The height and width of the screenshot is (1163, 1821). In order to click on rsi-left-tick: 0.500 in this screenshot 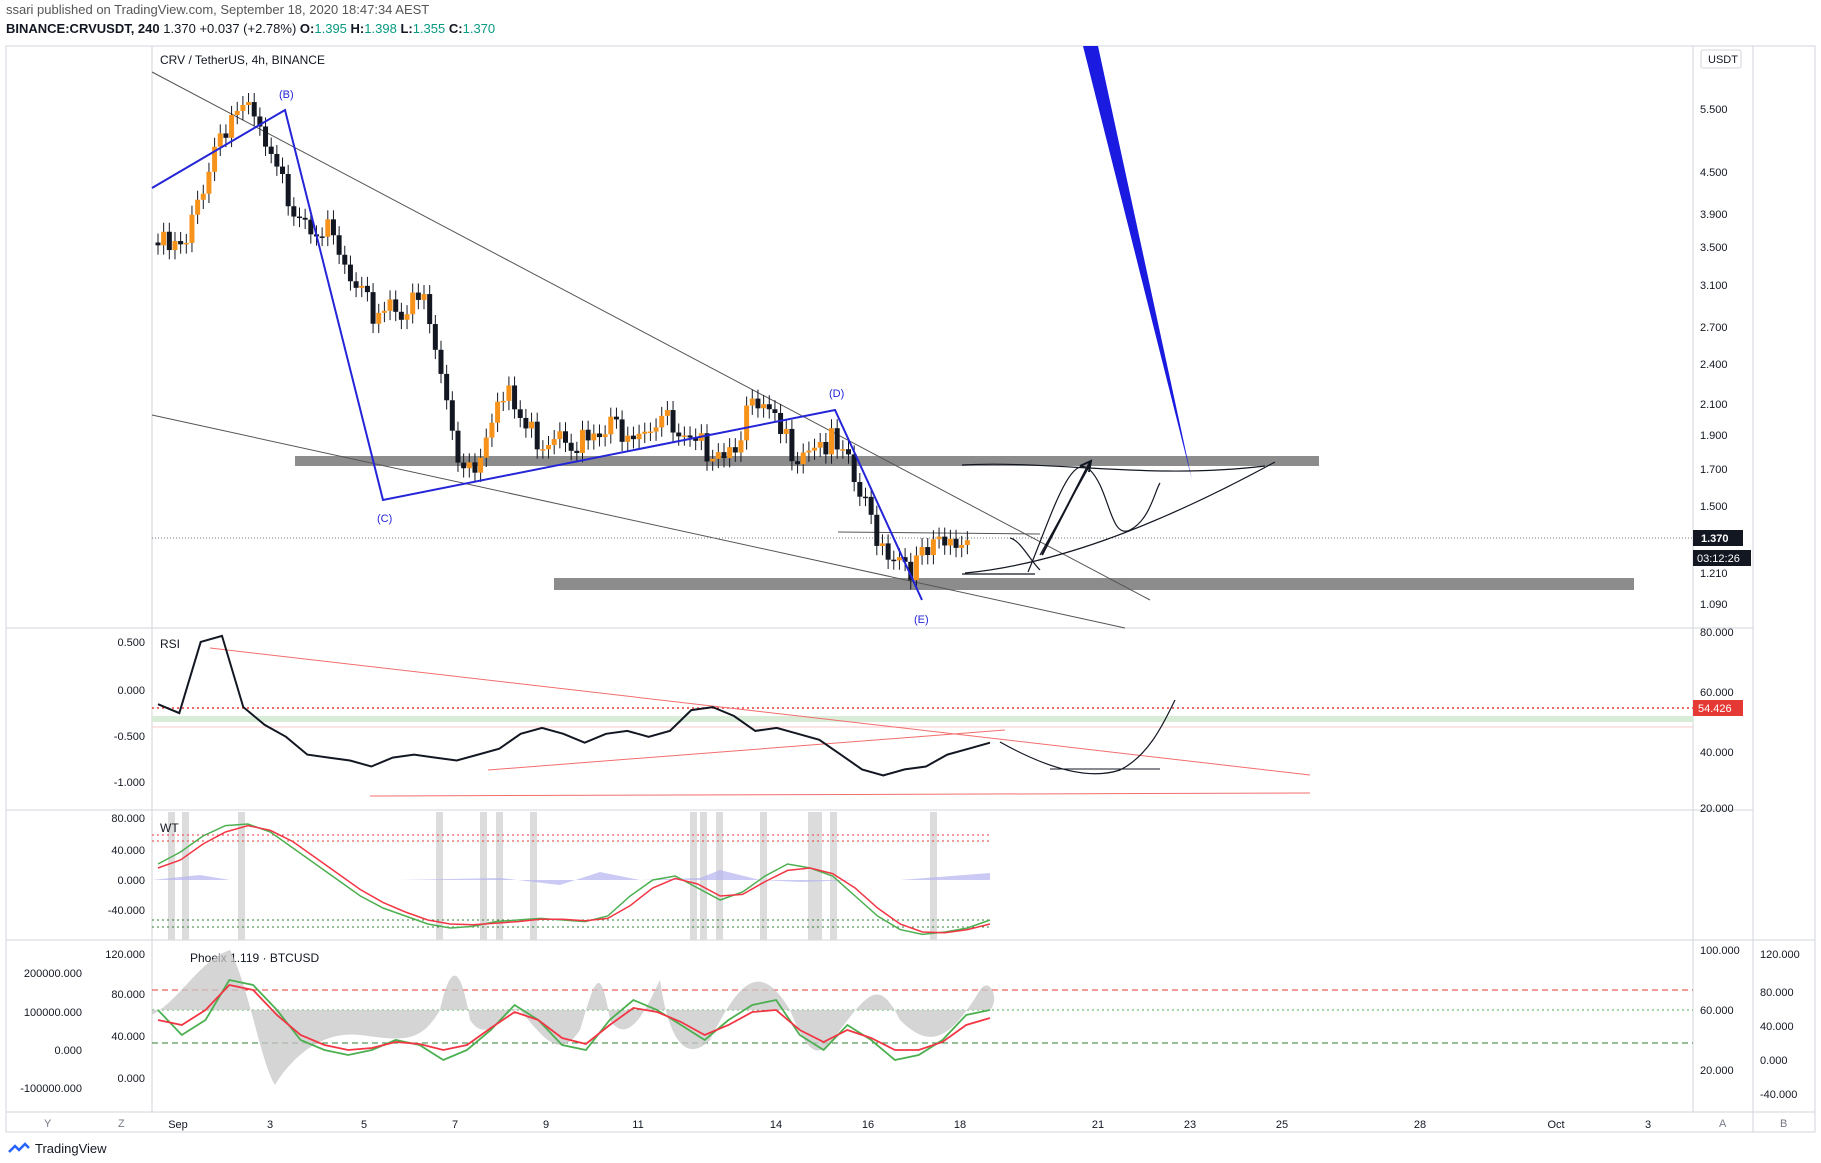, I will do `click(131, 643)`.